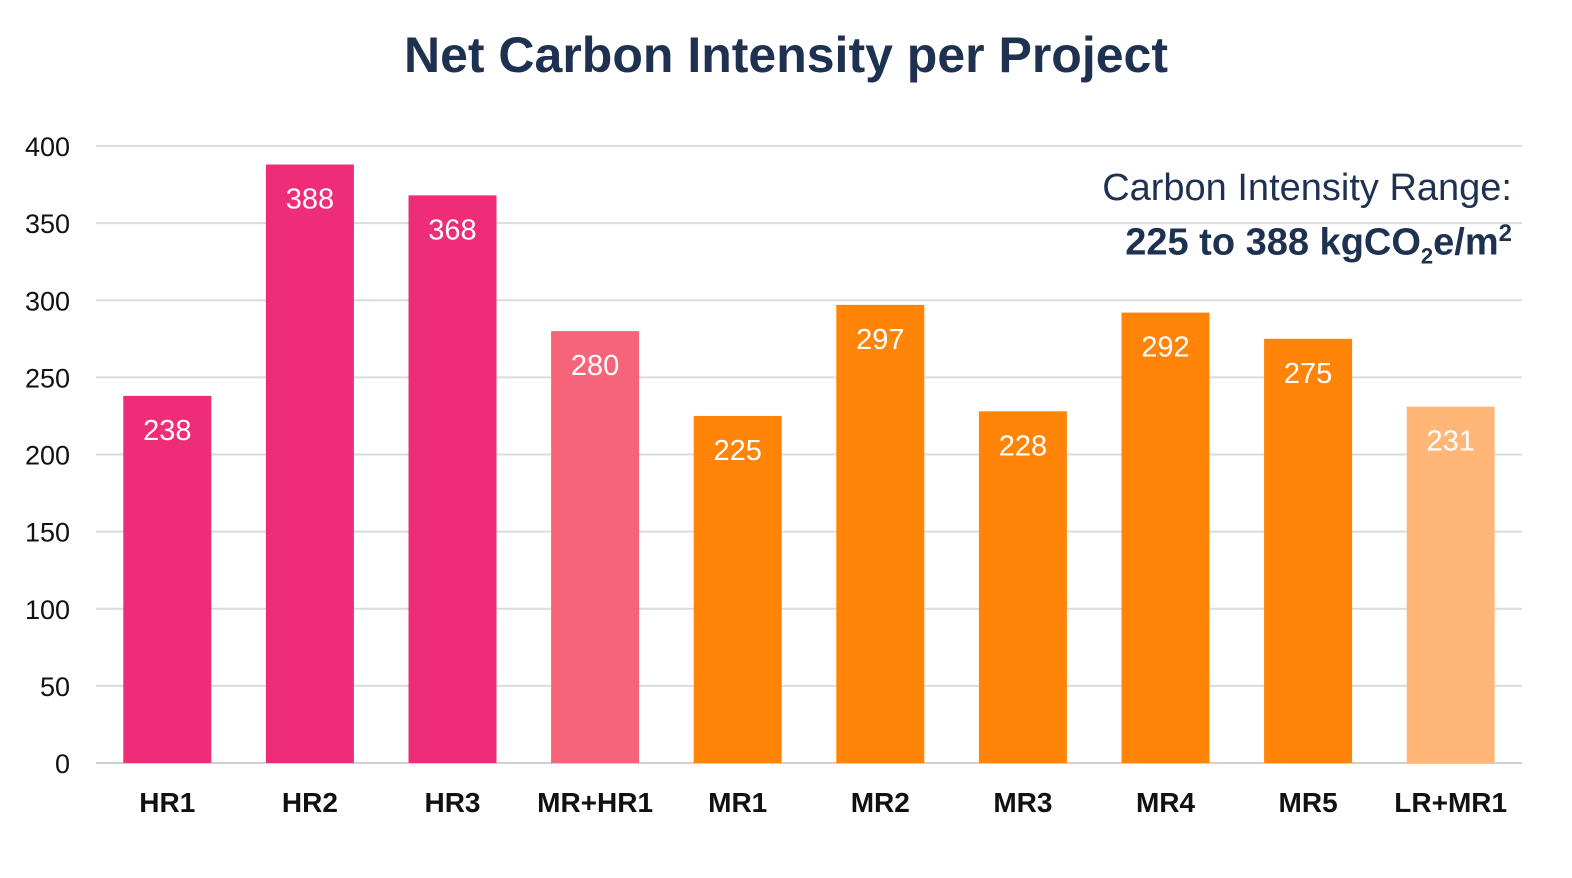  What do you see at coordinates (47, 378) in the screenshot?
I see `y-tick-label: 250` at bounding box center [47, 378].